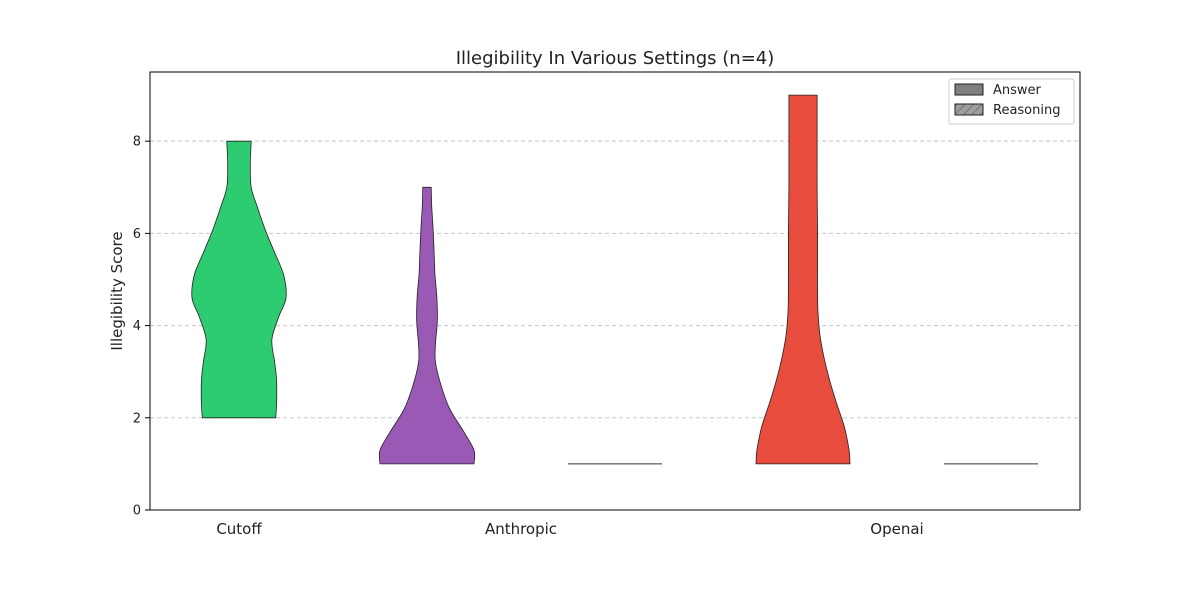 Image resolution: width=1200 pixels, height=600 pixels. I want to click on violin-cutoff-answer, so click(239, 279).